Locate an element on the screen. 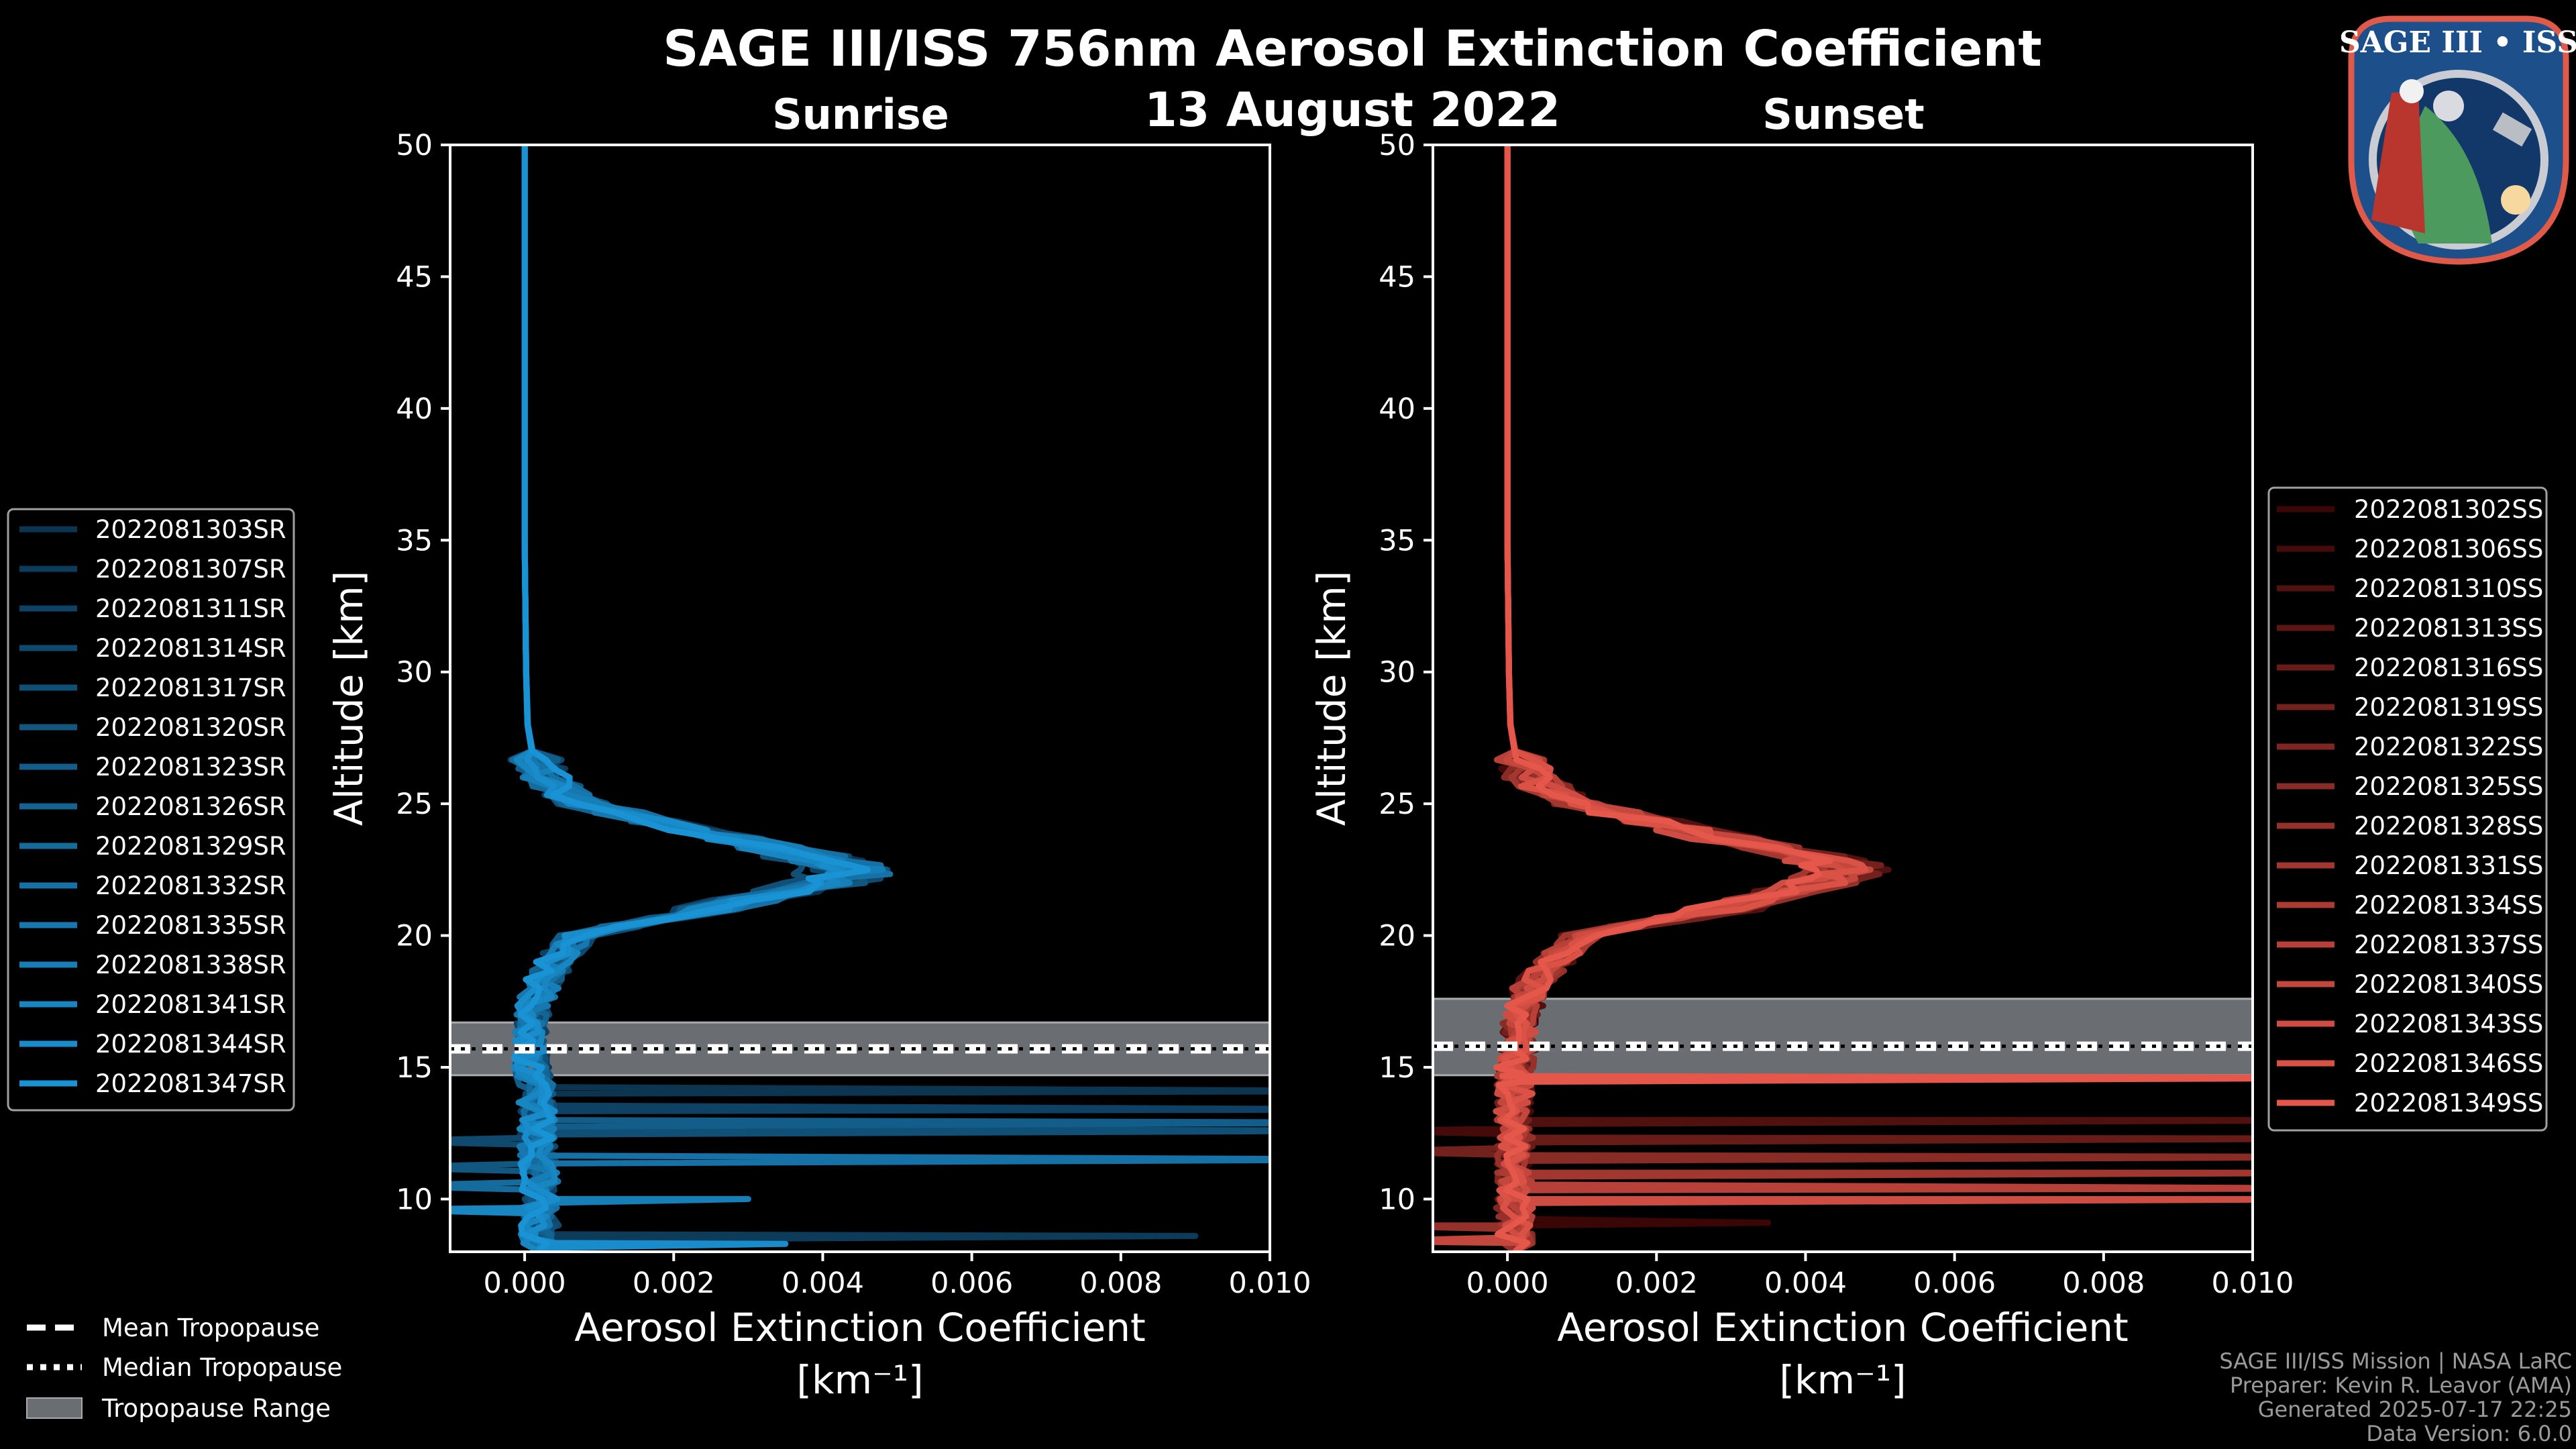 This screenshot has width=2576, height=1449. profile-line-2022081306SS is located at coordinates (1640, 698).